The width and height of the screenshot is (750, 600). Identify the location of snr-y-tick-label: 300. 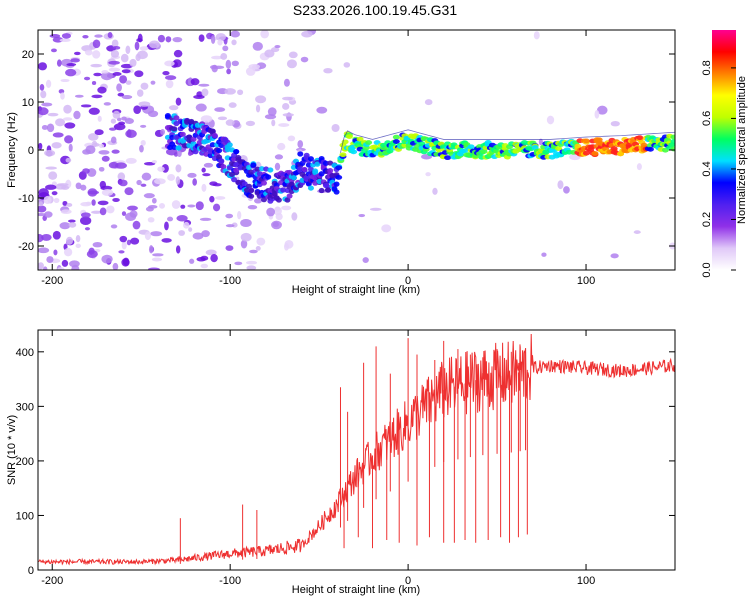
(25, 407).